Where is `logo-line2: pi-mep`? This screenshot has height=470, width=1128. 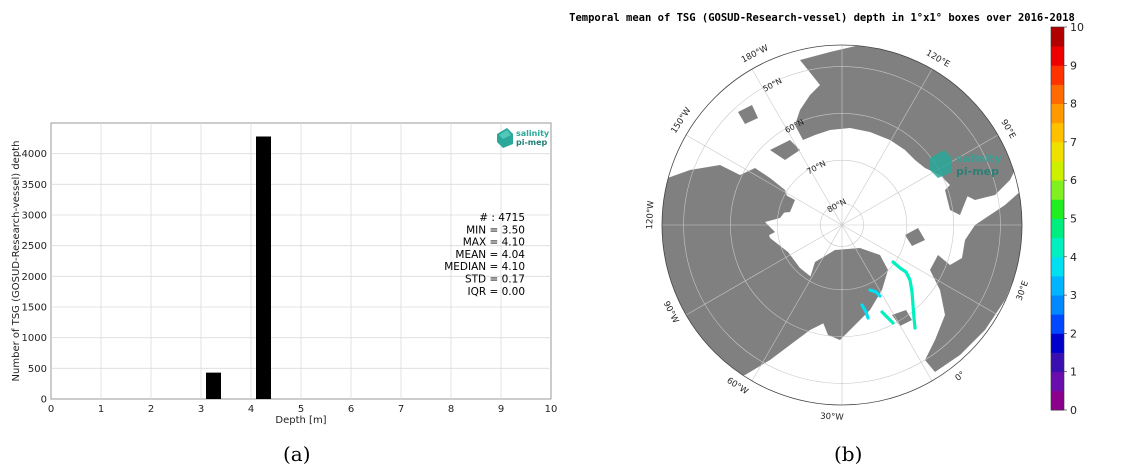
logo-line2: pi-mep is located at coordinates (532, 142).